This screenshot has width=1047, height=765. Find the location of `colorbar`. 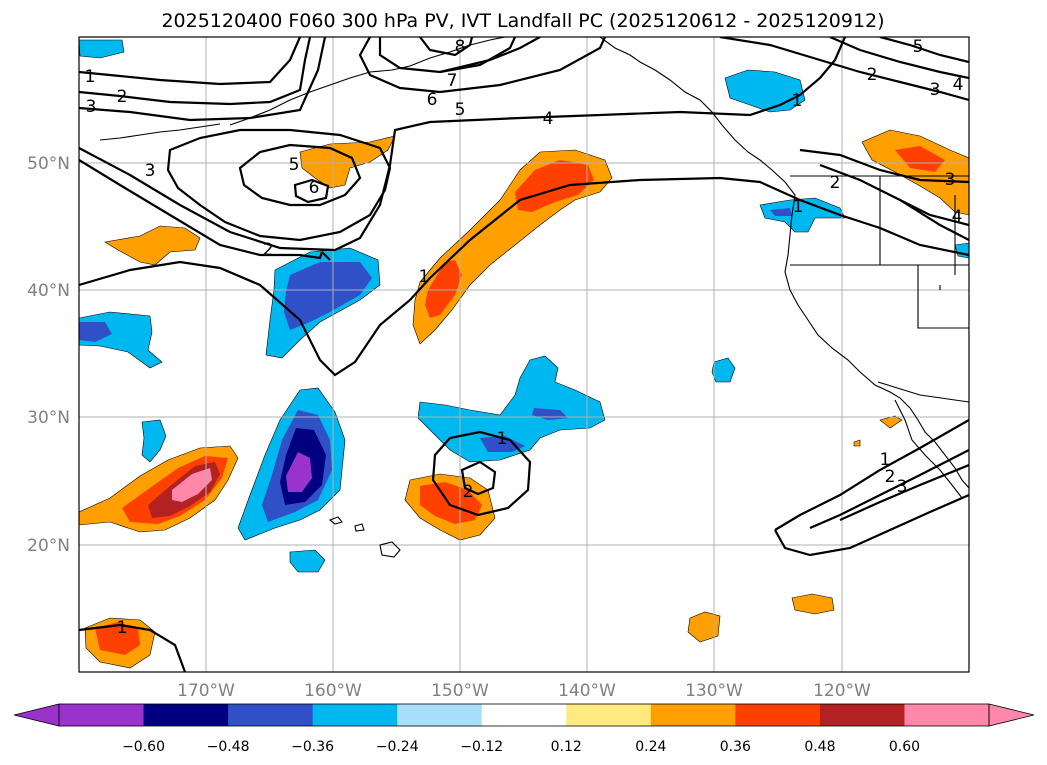

colorbar is located at coordinates (524, 715).